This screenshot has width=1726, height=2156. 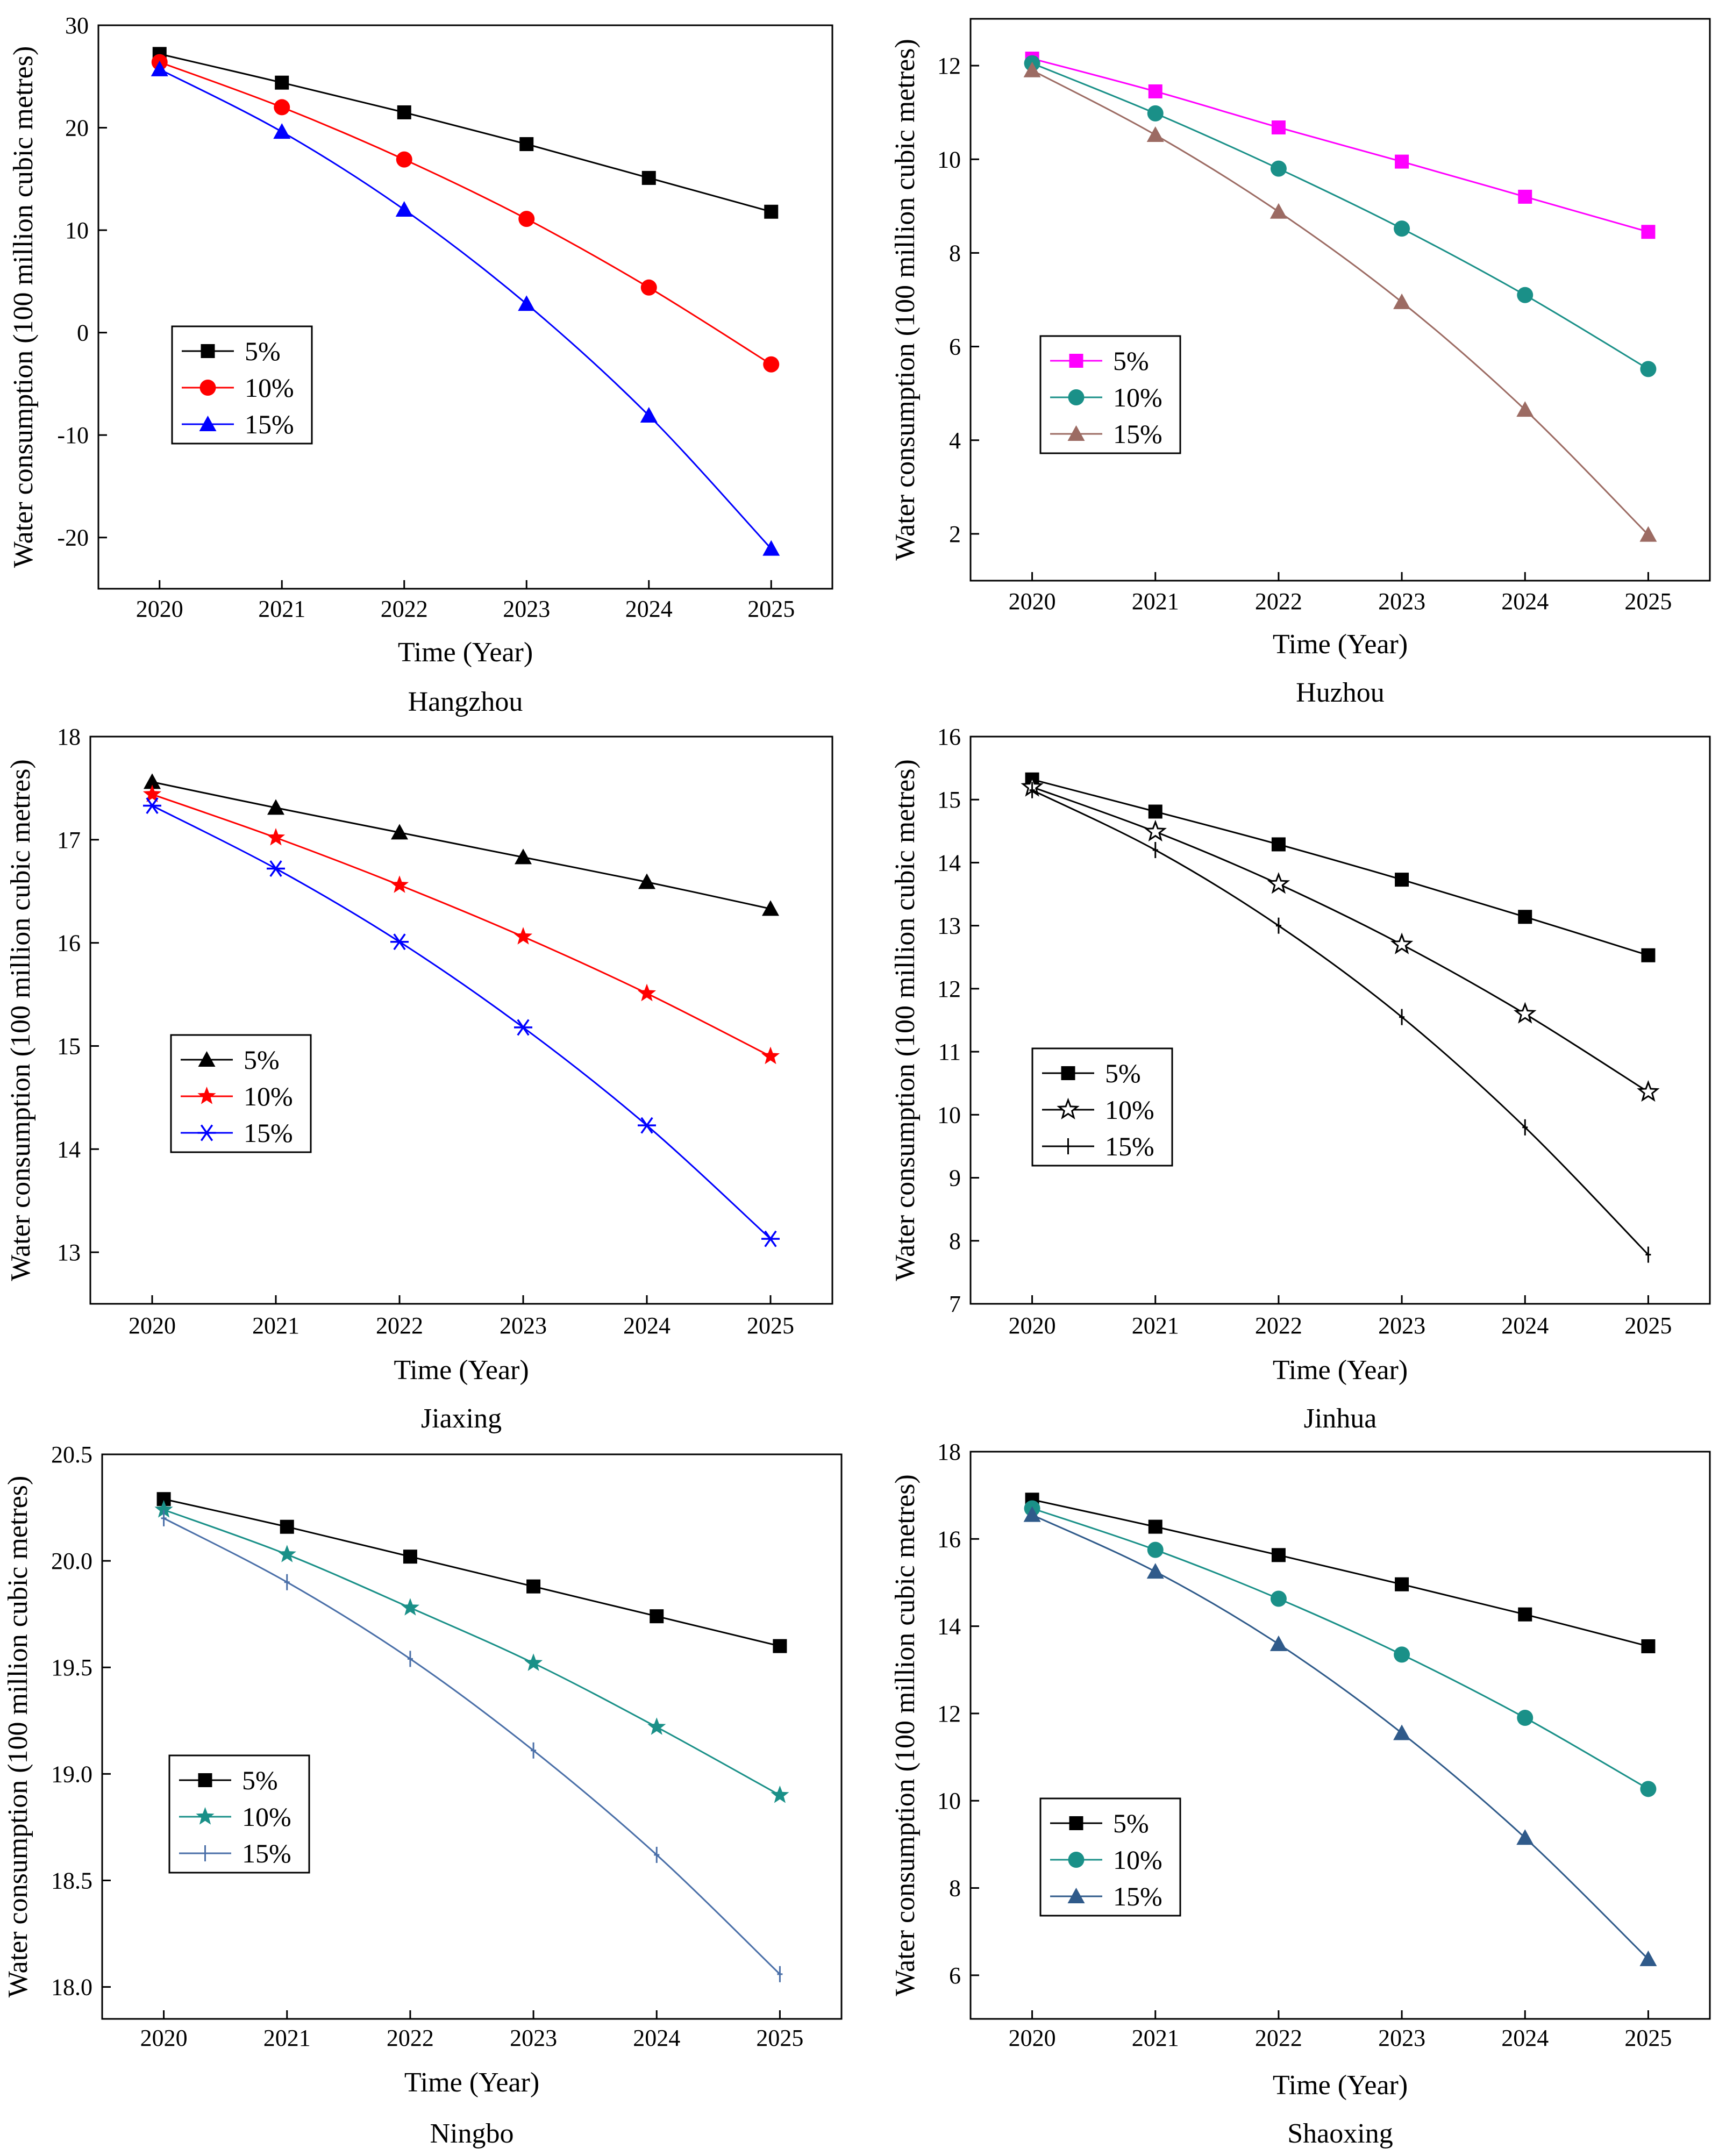 I want to click on y-tick-label: 19.0, so click(x=71, y=1774).